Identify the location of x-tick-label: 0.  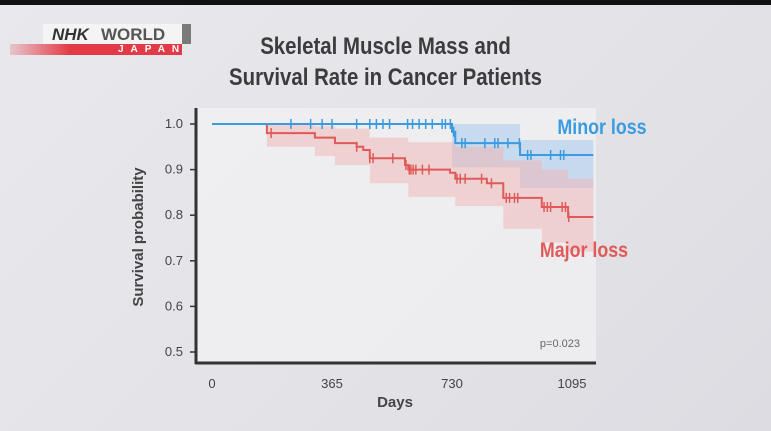
(211, 383).